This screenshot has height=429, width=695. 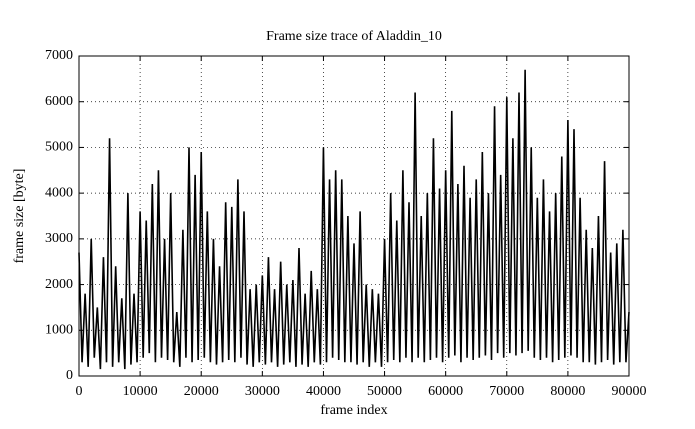 I want to click on y-tick-label: 5000, so click(x=59, y=147).